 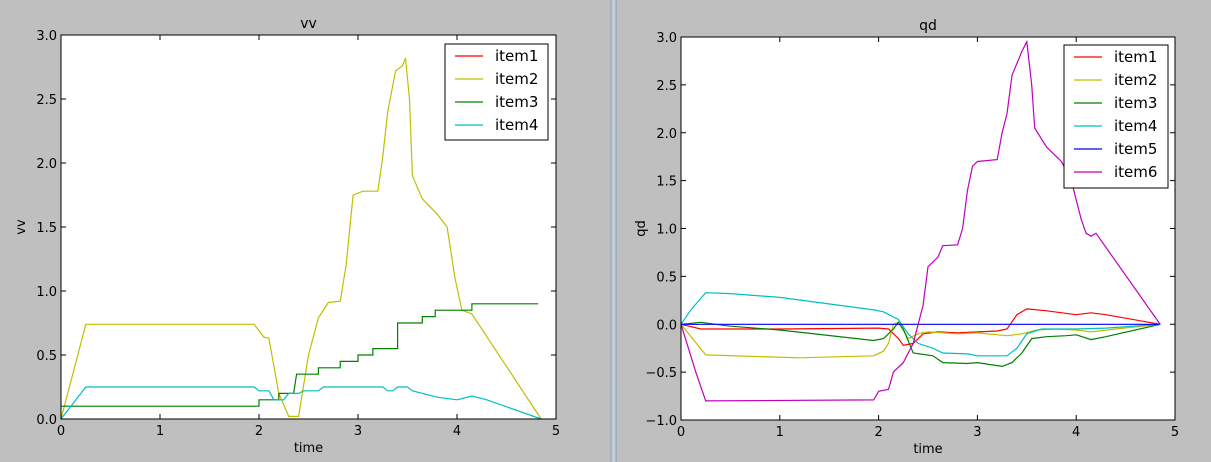 What do you see at coordinates (21, 227) in the screenshot?
I see `y-axis-label: vv` at bounding box center [21, 227].